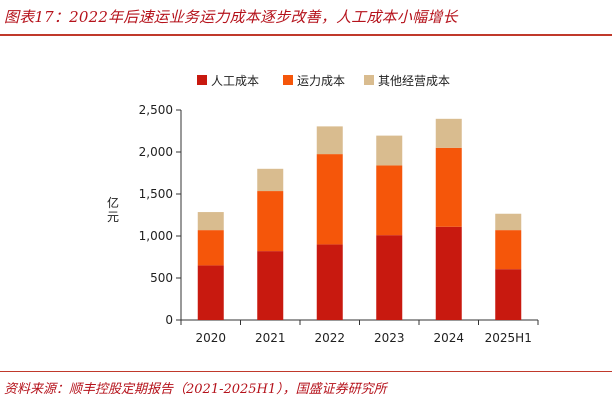  I want to click on legend-label-2: 其他经营成本, so click(414, 81).